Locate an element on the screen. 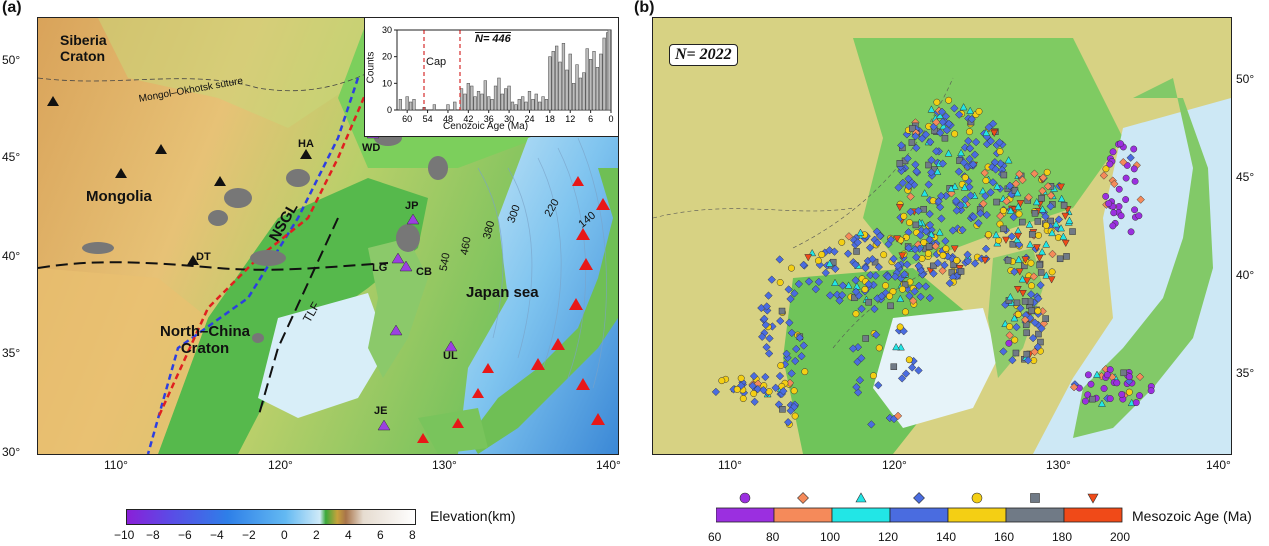  colorbar-tick-2: 2 is located at coordinates (316, 535).